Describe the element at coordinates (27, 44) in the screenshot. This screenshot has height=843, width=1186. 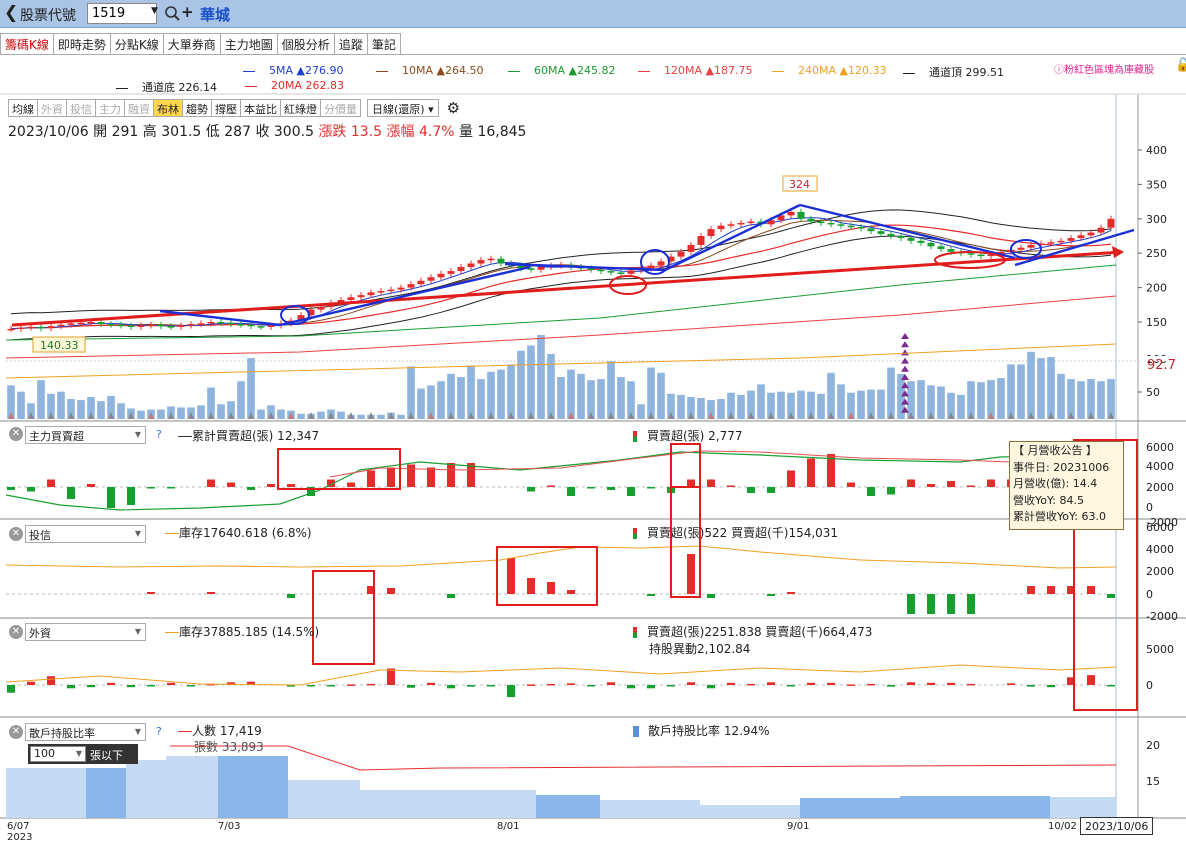
I see `tab-0: 籌碼K線` at that location.